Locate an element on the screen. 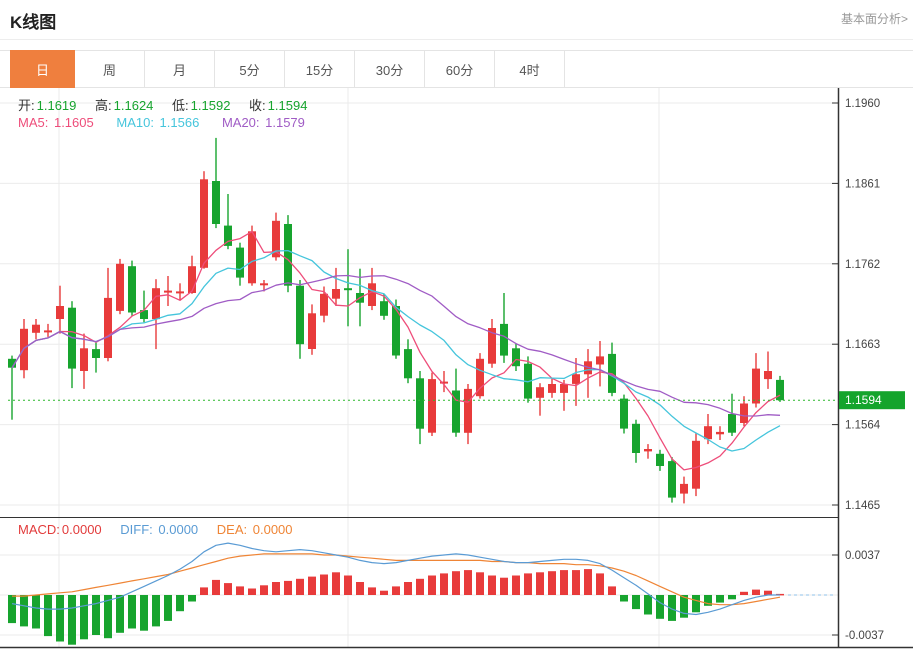  interval-tabbar: 日 周 月 5分 15分 30分 60分 4时 is located at coordinates (456, 69).